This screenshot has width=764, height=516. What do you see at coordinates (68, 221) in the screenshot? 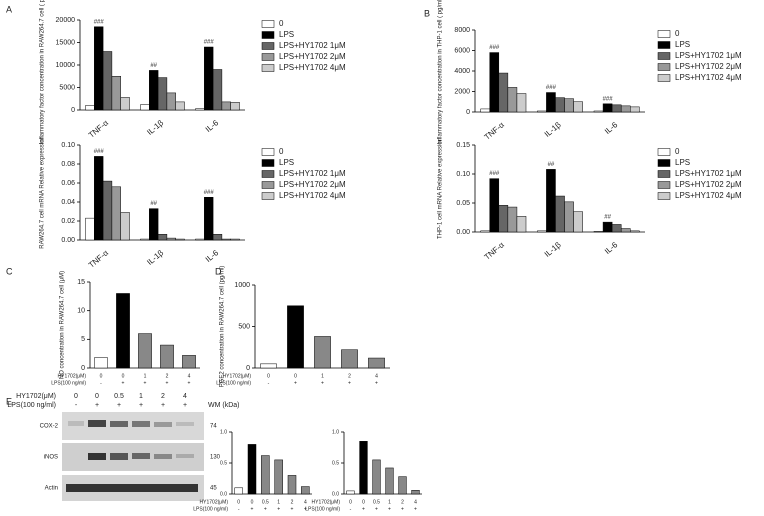
I see `y-tick-label: 0.02` at bounding box center [68, 221].